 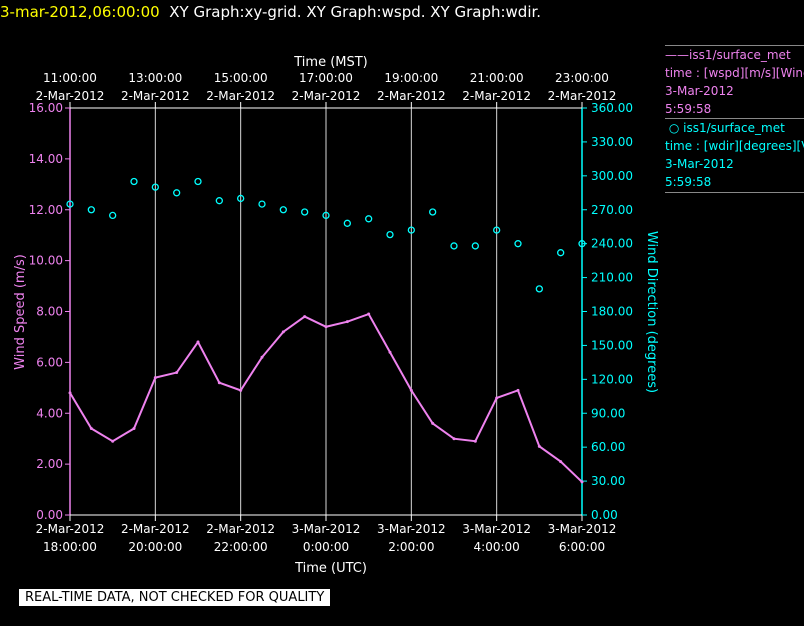 What do you see at coordinates (49, 515) in the screenshot?
I see `left-tick-label: 0.00` at bounding box center [49, 515].